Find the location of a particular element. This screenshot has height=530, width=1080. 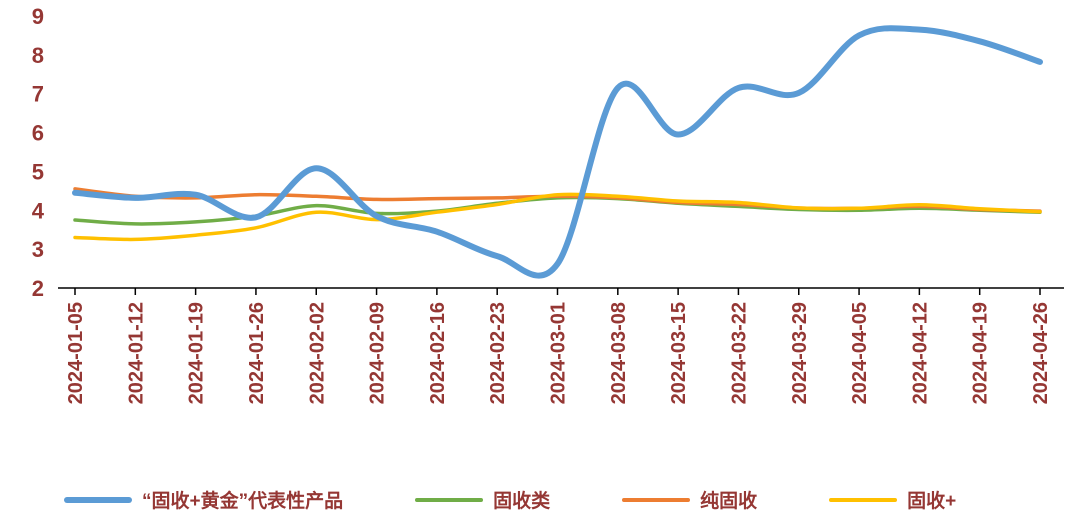

x-tick-label: 2024-03-15 is located at coordinates (679, 353).